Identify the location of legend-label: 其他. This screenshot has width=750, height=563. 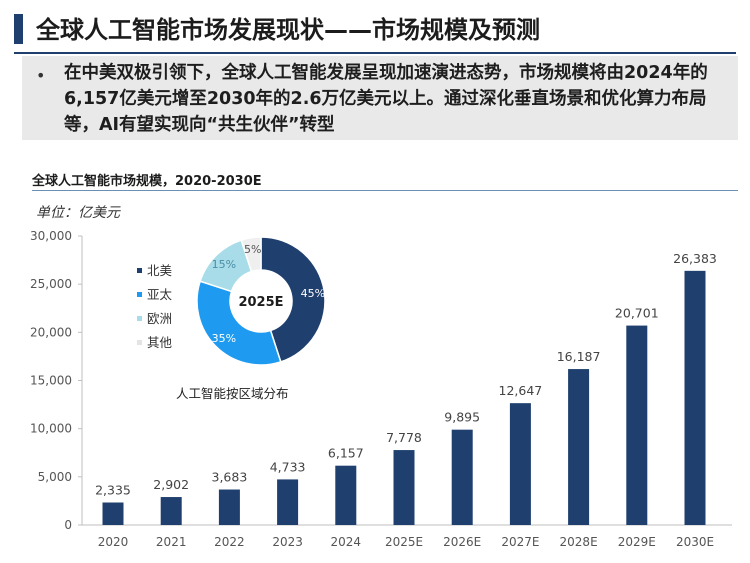
(160, 342).